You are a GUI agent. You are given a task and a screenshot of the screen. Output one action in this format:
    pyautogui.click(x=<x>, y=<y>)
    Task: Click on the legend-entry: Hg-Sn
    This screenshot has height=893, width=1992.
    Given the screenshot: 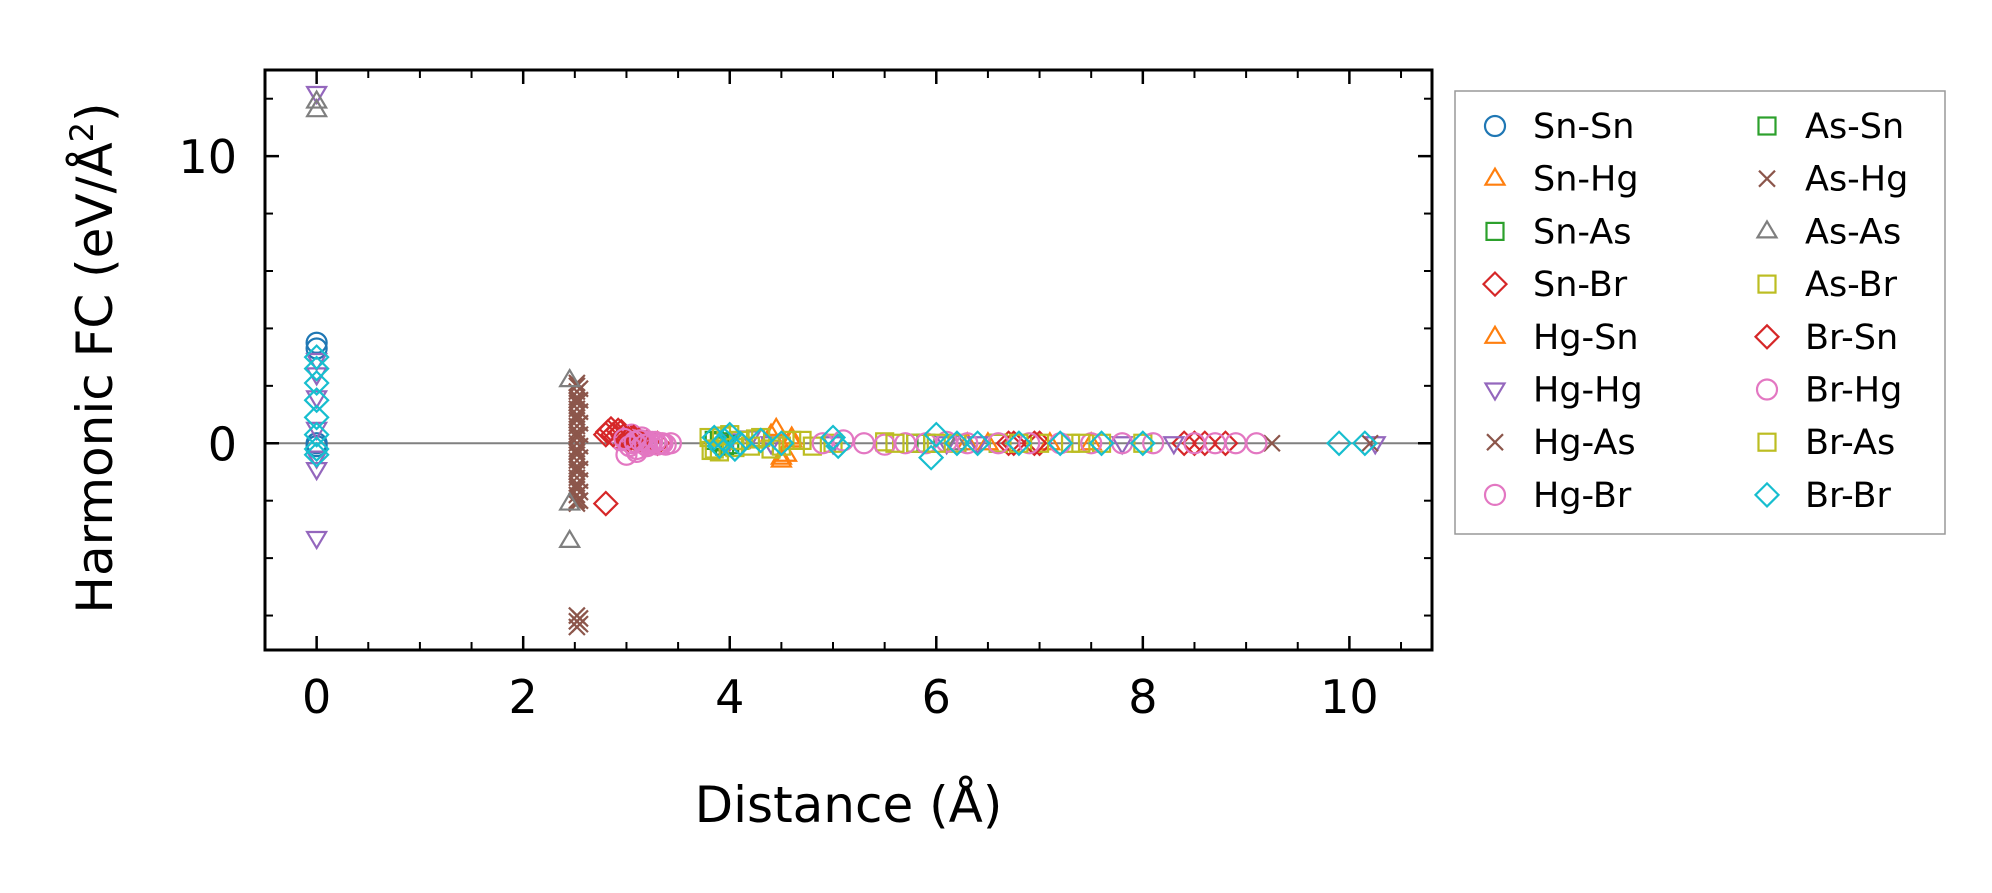 What is the action you would take?
    pyautogui.click(x=1561, y=338)
    